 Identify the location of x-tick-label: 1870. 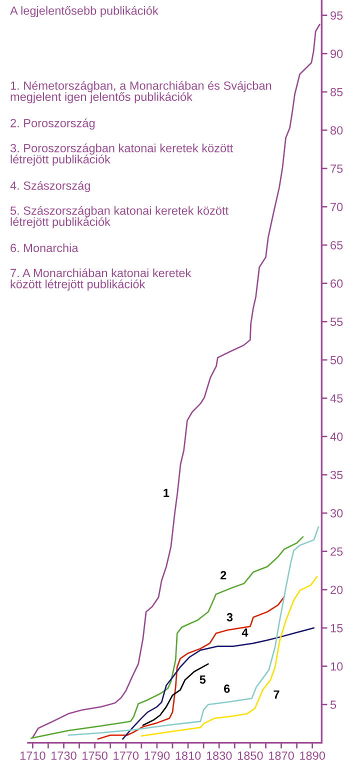
(281, 755).